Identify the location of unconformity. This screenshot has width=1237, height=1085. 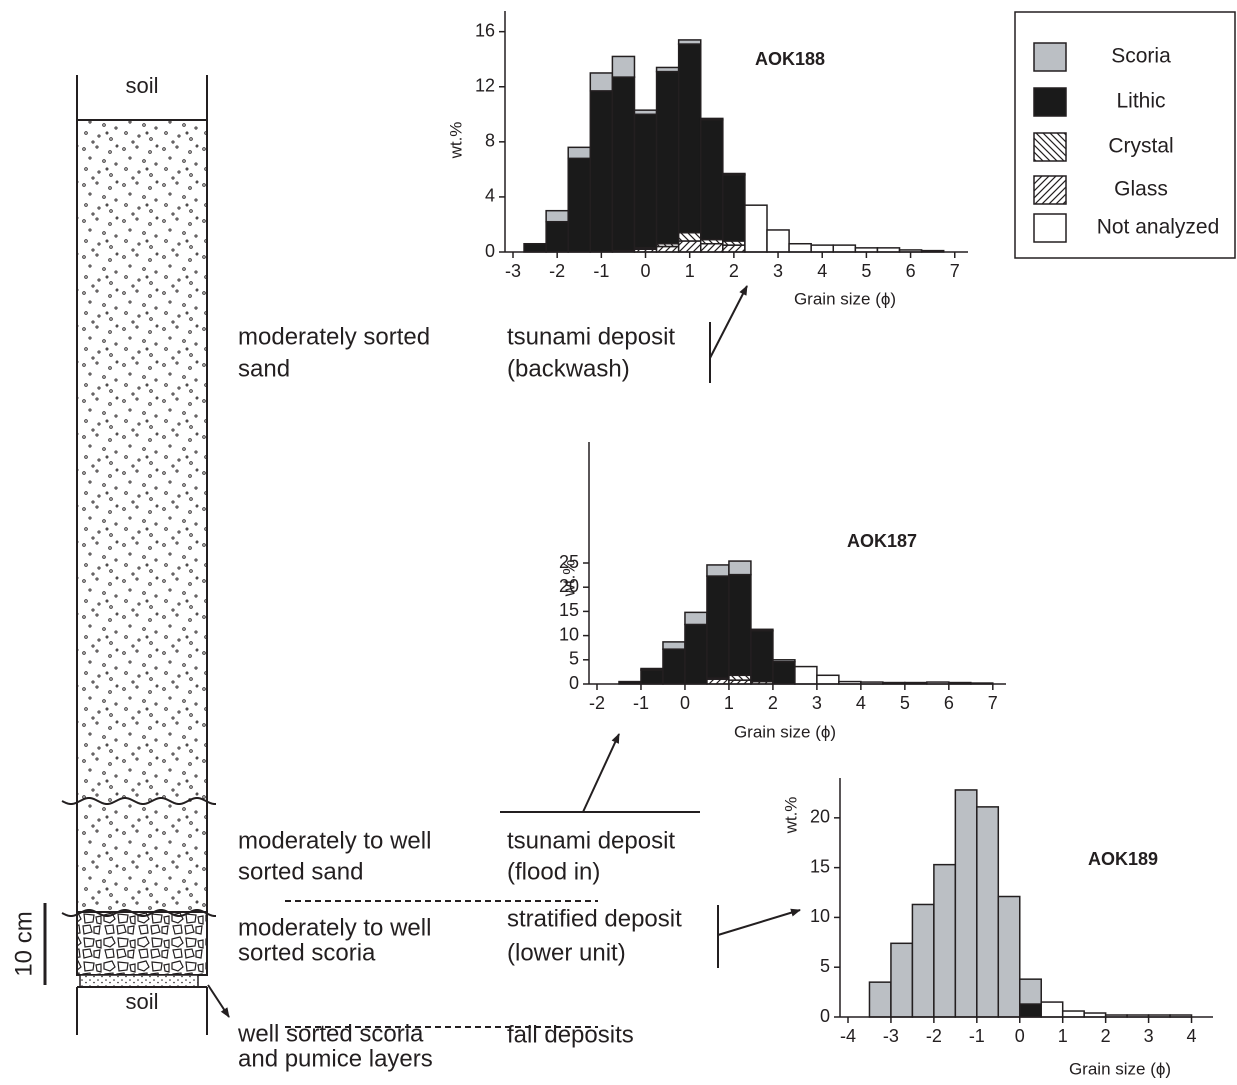
(138, 801).